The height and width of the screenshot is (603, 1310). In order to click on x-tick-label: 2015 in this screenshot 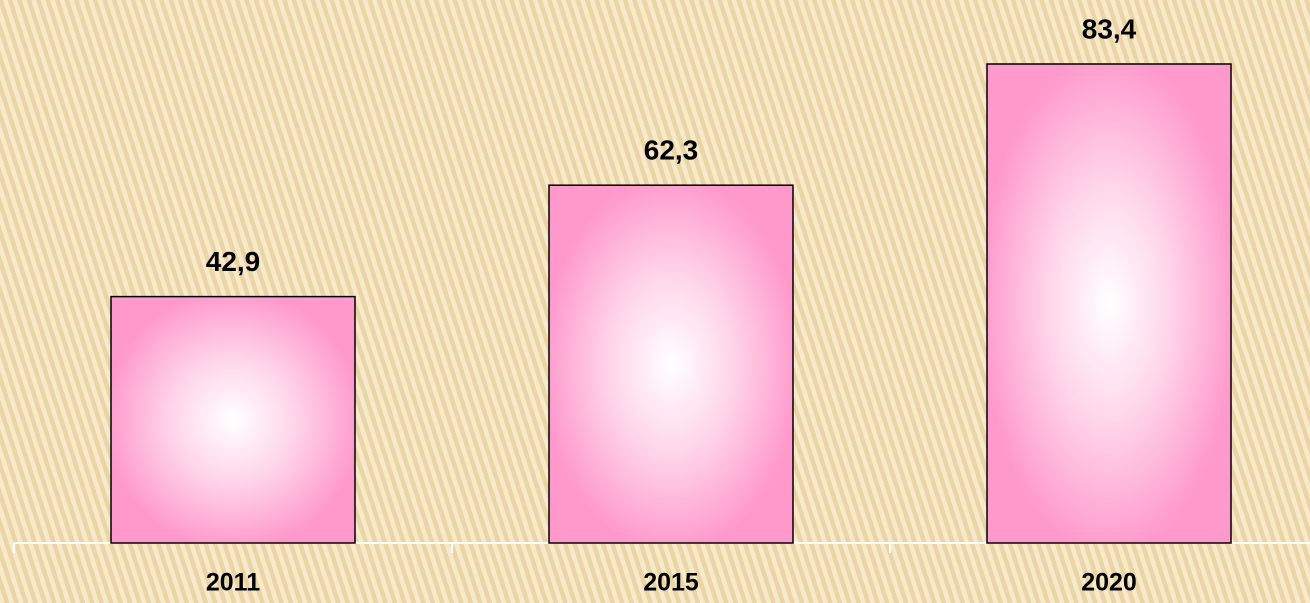, I will do `click(671, 583)`.